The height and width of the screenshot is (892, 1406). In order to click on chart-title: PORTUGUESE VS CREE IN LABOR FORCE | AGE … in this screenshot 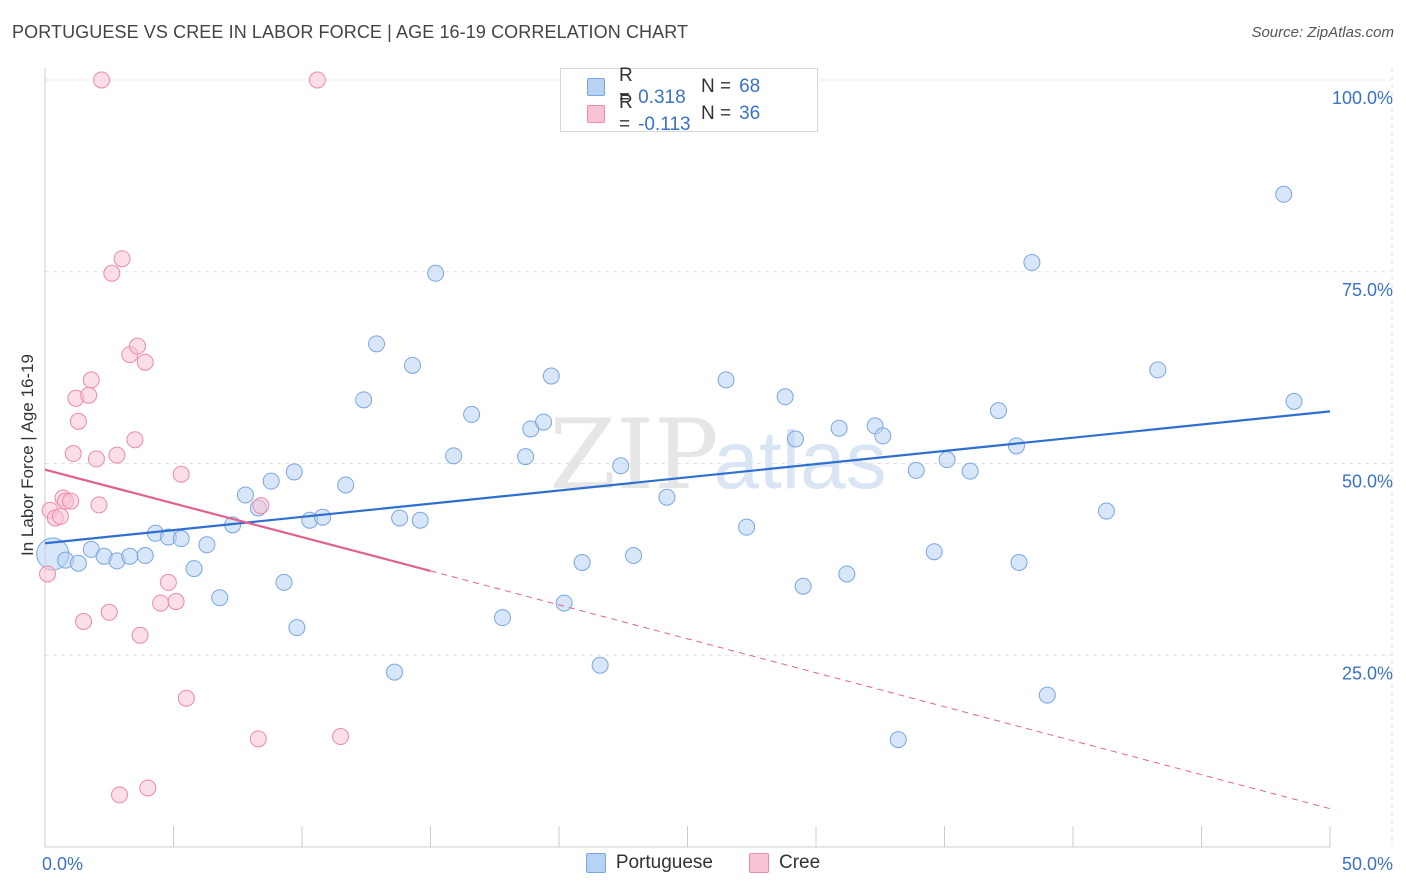, I will do `click(350, 32)`.